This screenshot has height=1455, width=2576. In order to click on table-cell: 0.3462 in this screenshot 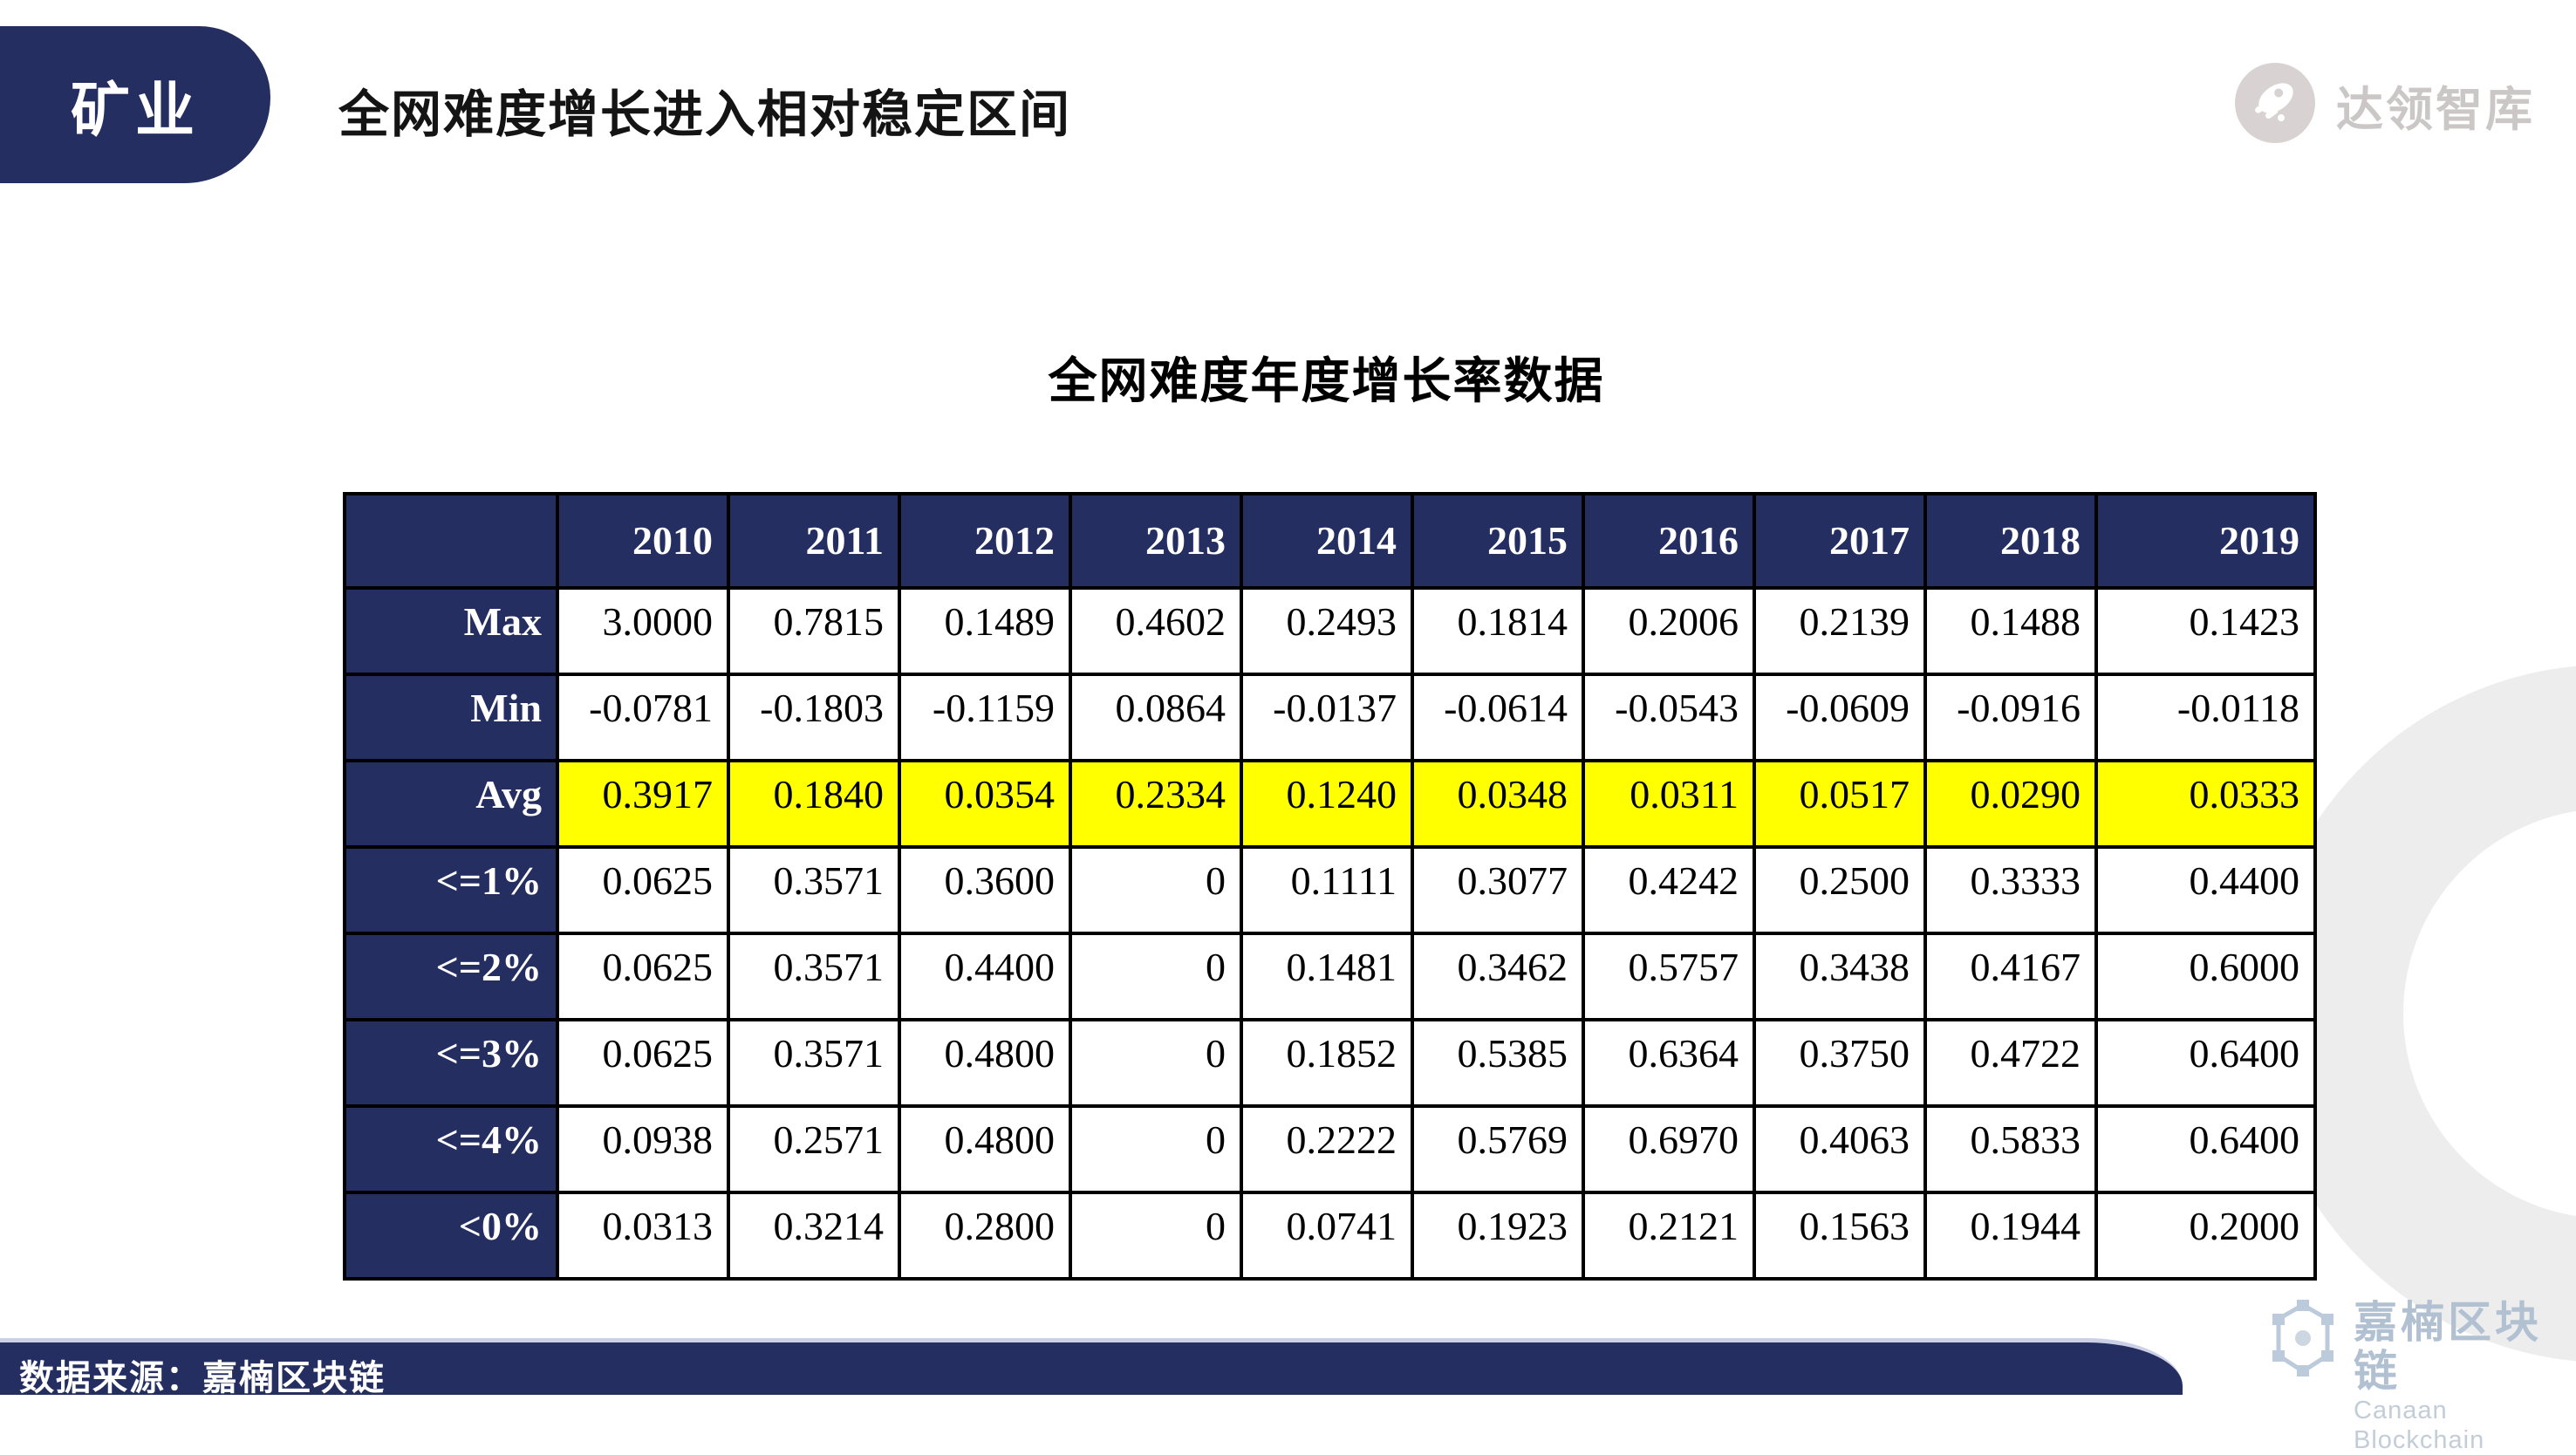, I will do `click(1498, 976)`.